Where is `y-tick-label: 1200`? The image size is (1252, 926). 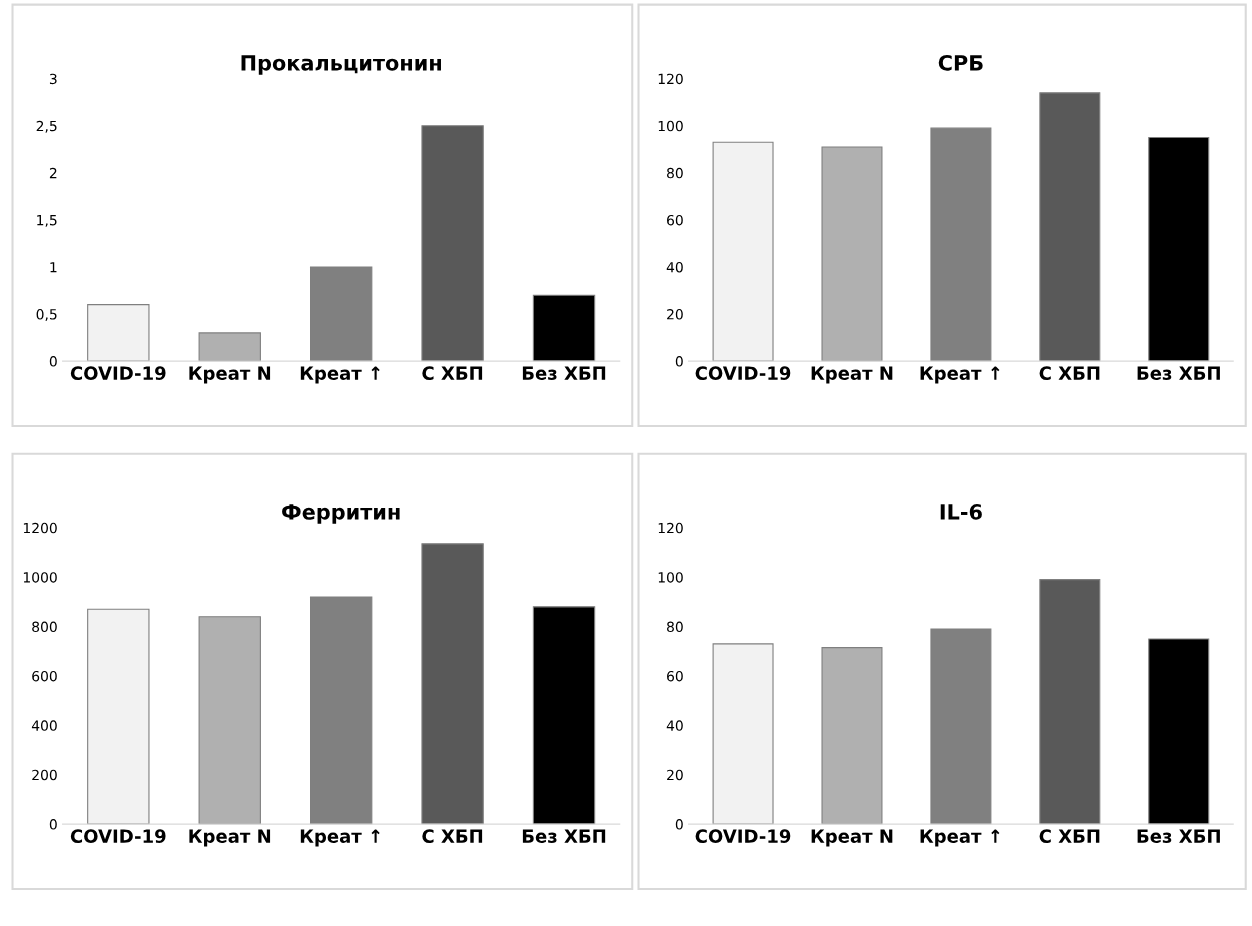 y-tick-label: 1200 is located at coordinates (40, 528).